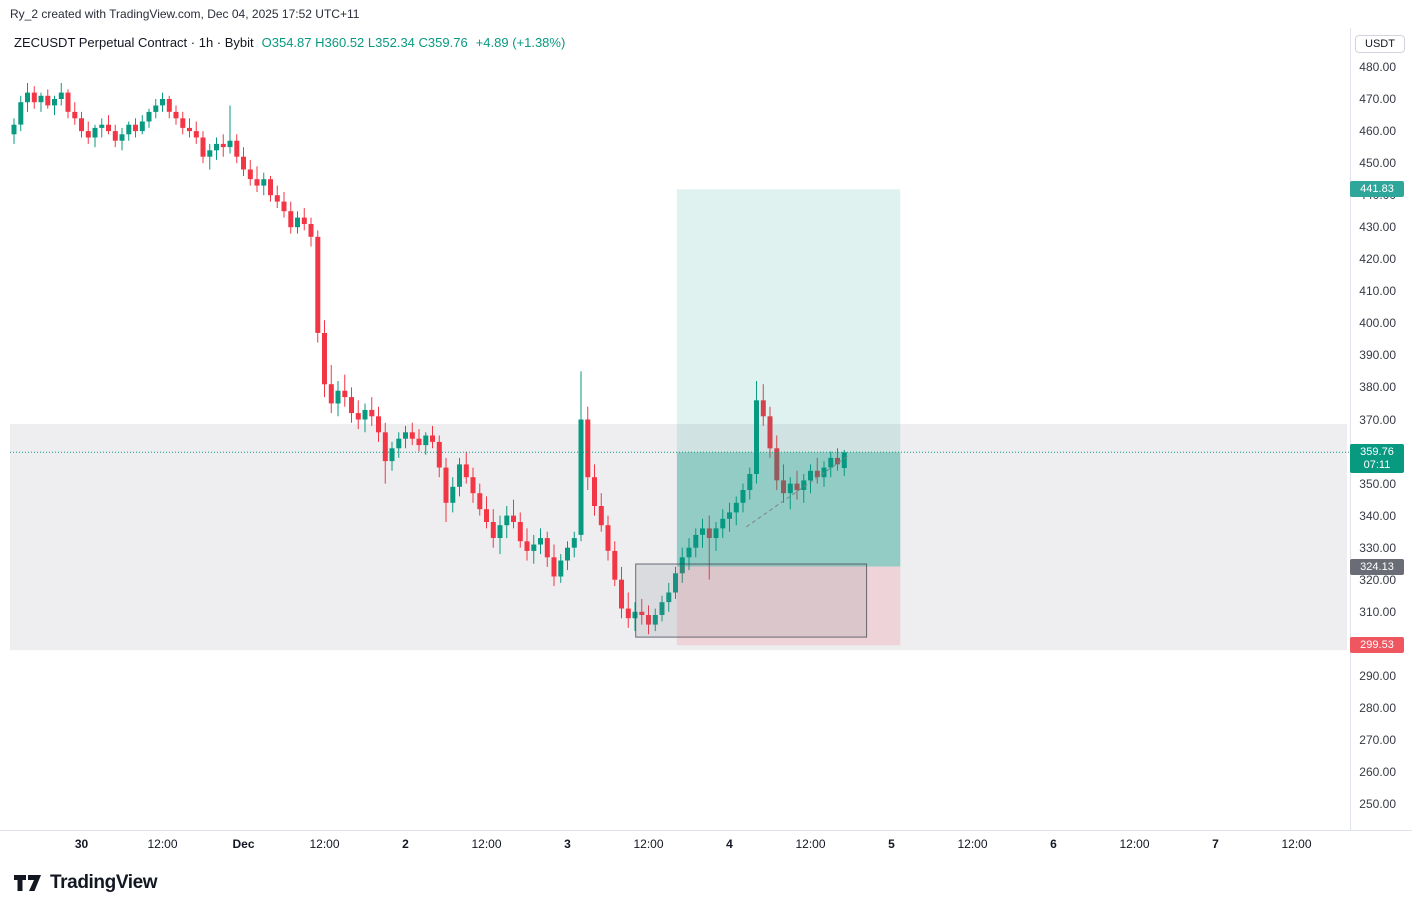 This screenshot has width=1412, height=917. I want to click on ohlc-values: O354.87 H360.52 L352.34 C359.76, so click(365, 42).